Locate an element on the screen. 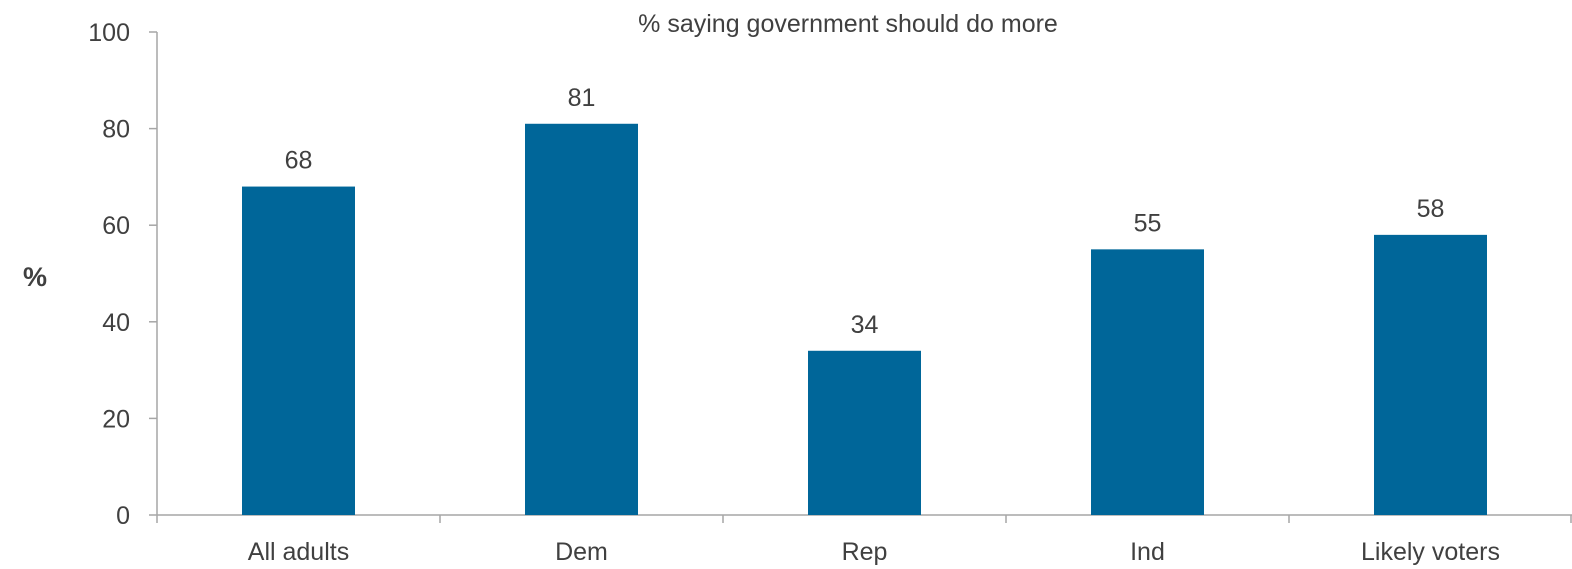  y-axis: 0 20 40 60 80 100 is located at coordinates (123, 274).